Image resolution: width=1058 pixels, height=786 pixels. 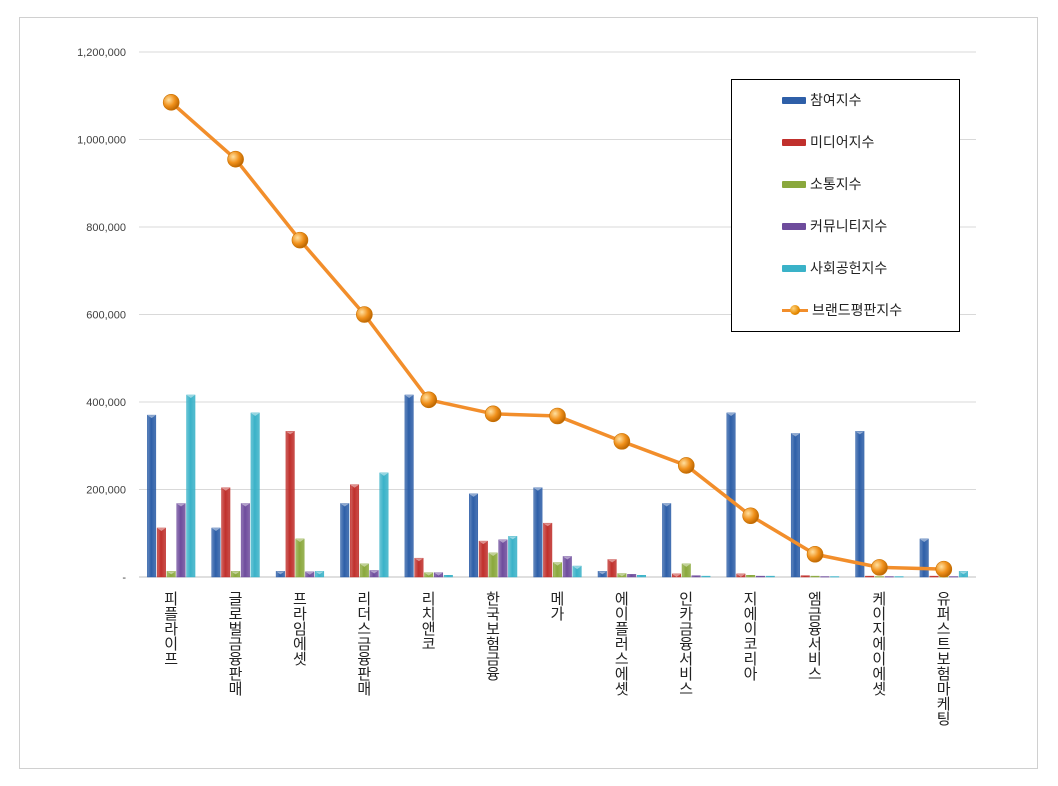 I want to click on y-tick-label: 600,000, so click(x=106, y=316).